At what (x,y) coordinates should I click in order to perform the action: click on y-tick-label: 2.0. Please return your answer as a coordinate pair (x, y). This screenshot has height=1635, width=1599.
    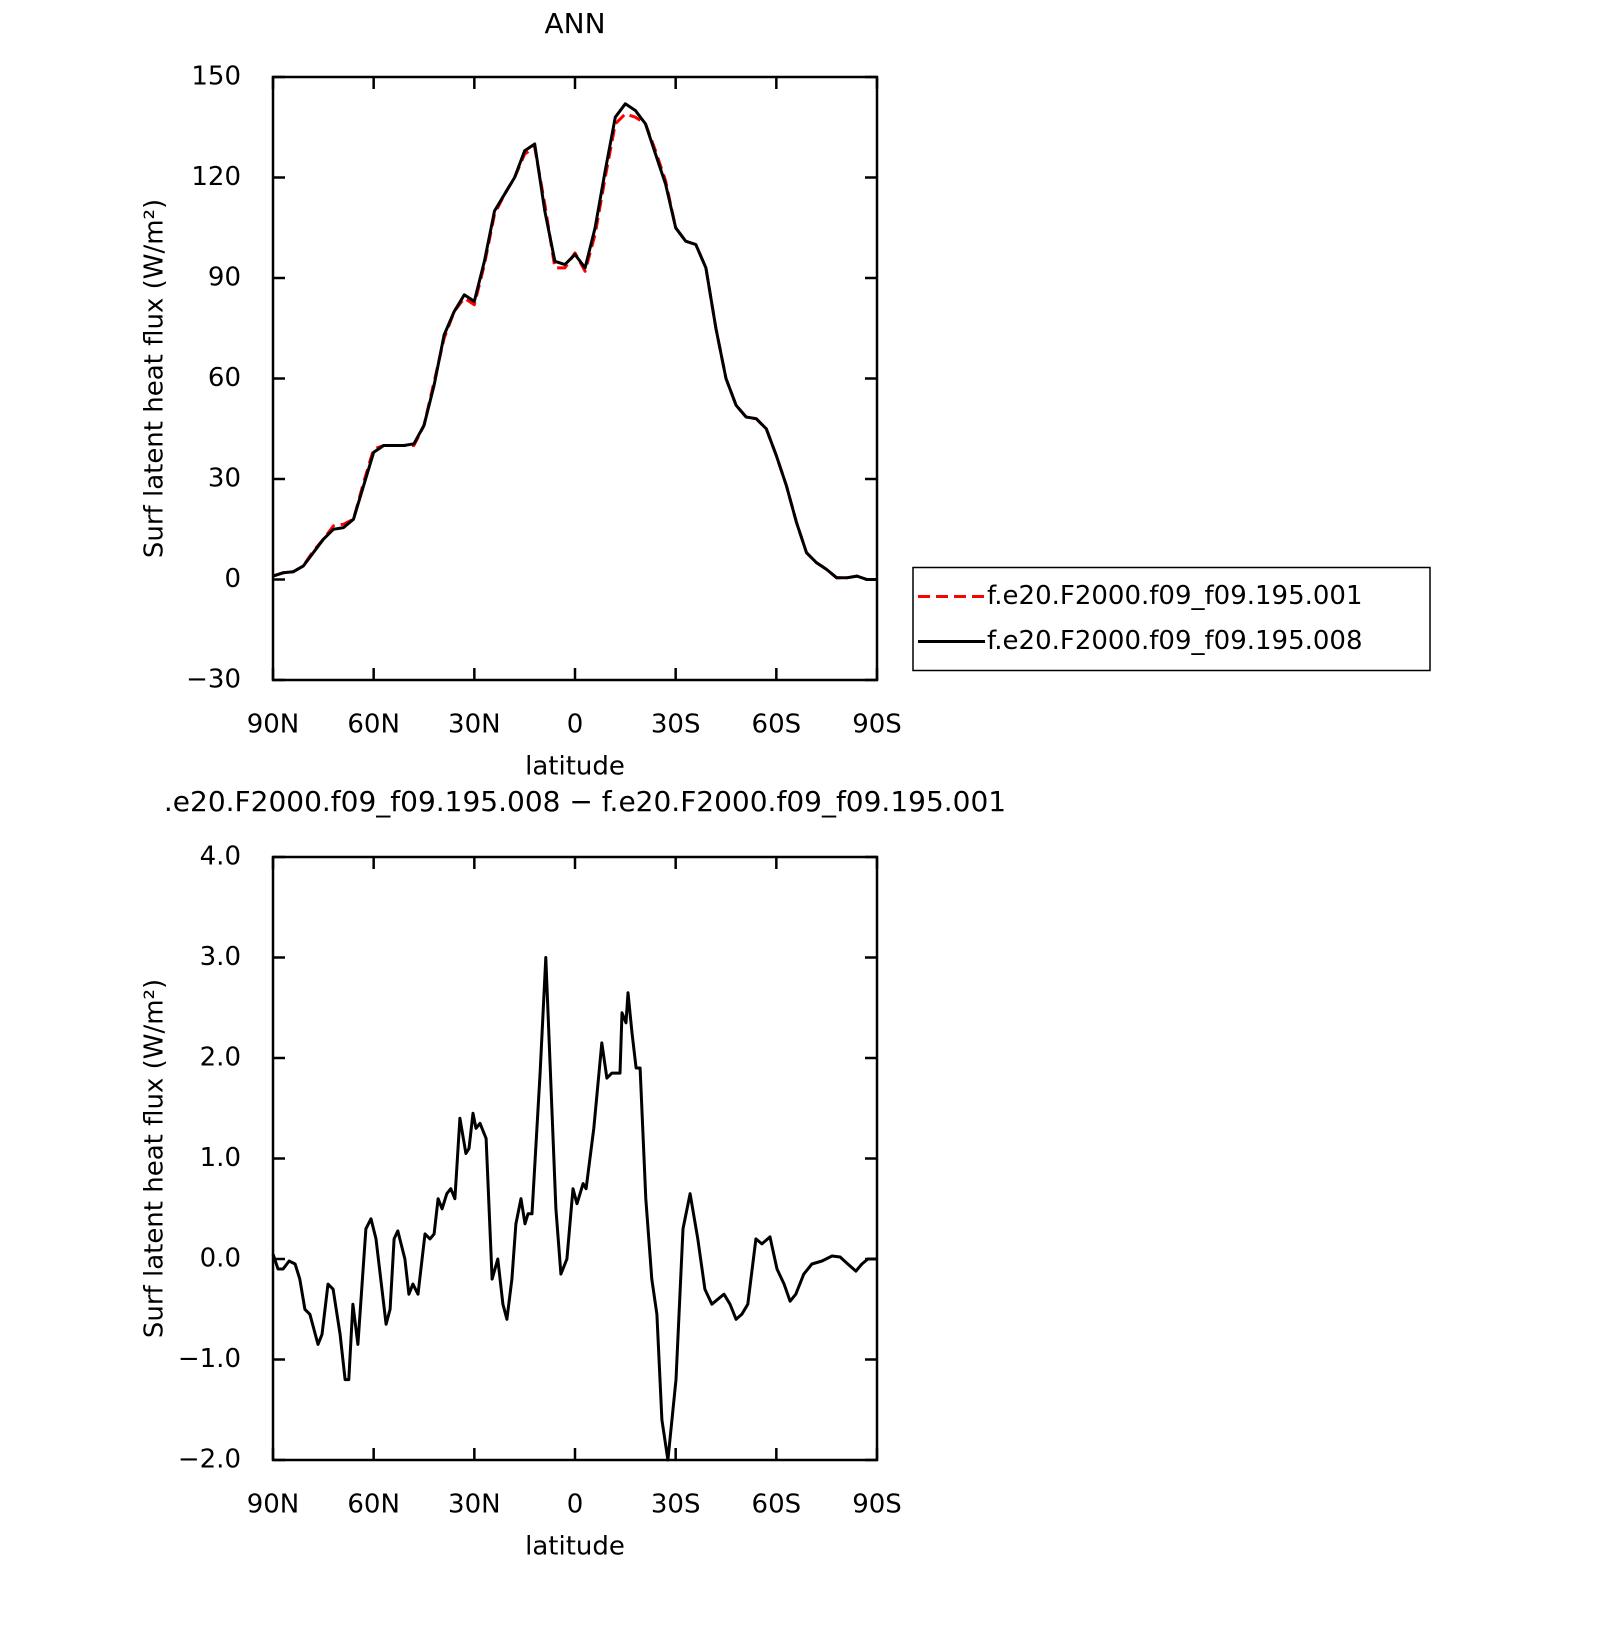
    Looking at the image, I should click on (220, 1058).